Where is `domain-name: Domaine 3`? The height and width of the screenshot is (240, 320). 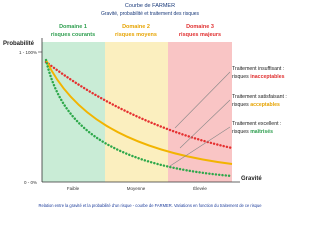
domain-name: Domaine 3 is located at coordinates (200, 27).